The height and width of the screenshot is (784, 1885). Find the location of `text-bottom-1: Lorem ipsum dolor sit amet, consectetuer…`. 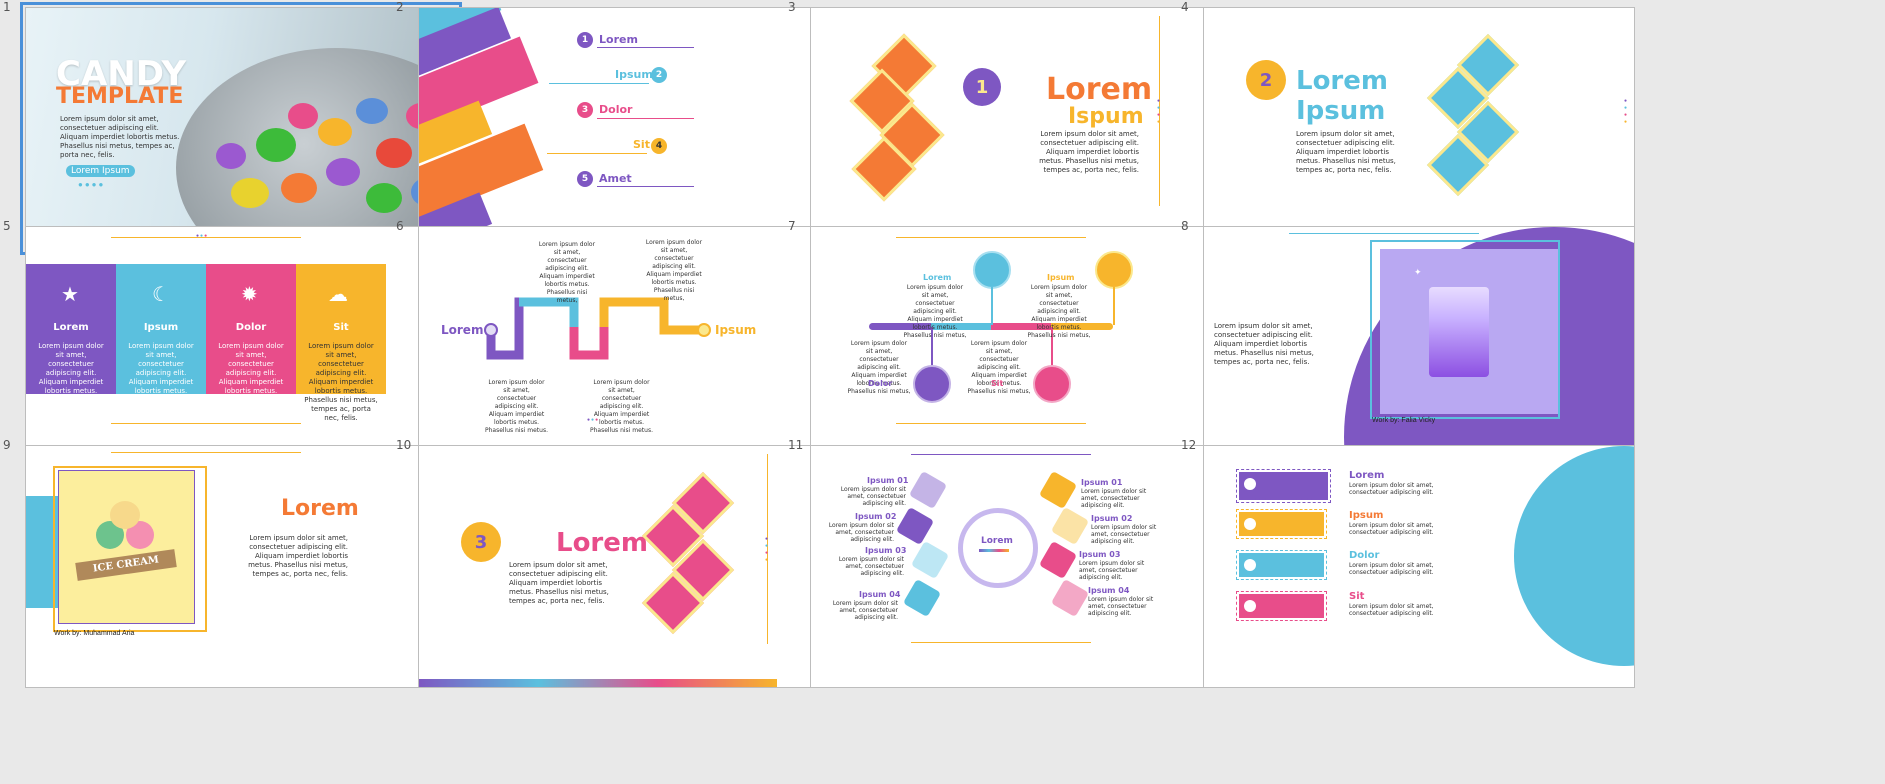

text-bottom-1: Lorem ipsum dolor sit amet, consectetuer… is located at coordinates (516, 406).